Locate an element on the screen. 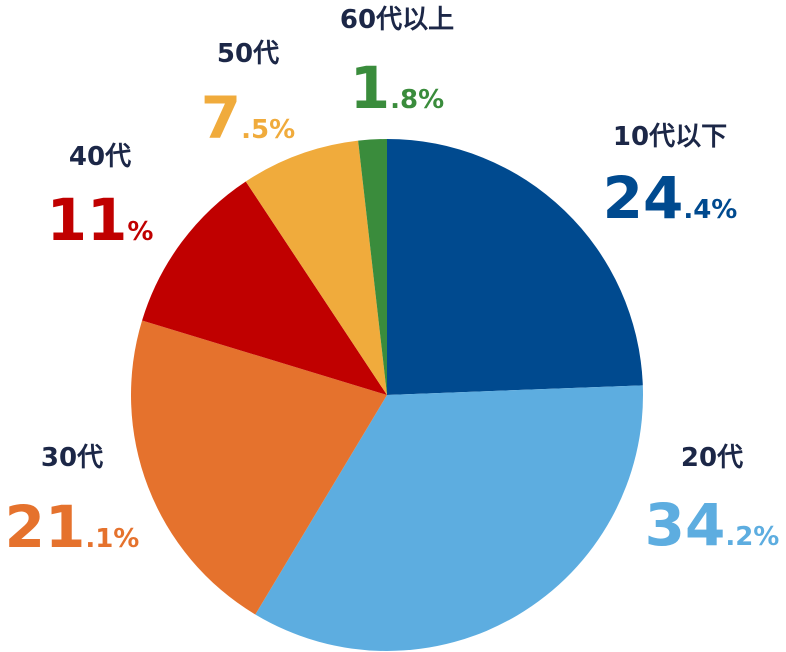  value-label-rest: .2% is located at coordinates (752, 537).